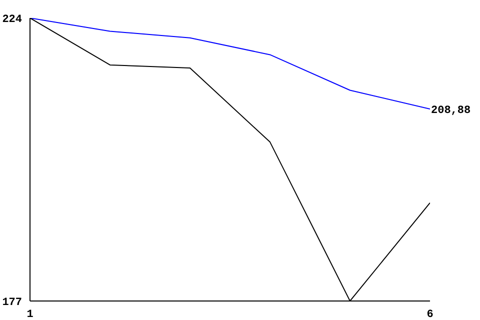  What do you see at coordinates (451, 110) in the screenshot?
I see `annotation: 208,88` at bounding box center [451, 110].